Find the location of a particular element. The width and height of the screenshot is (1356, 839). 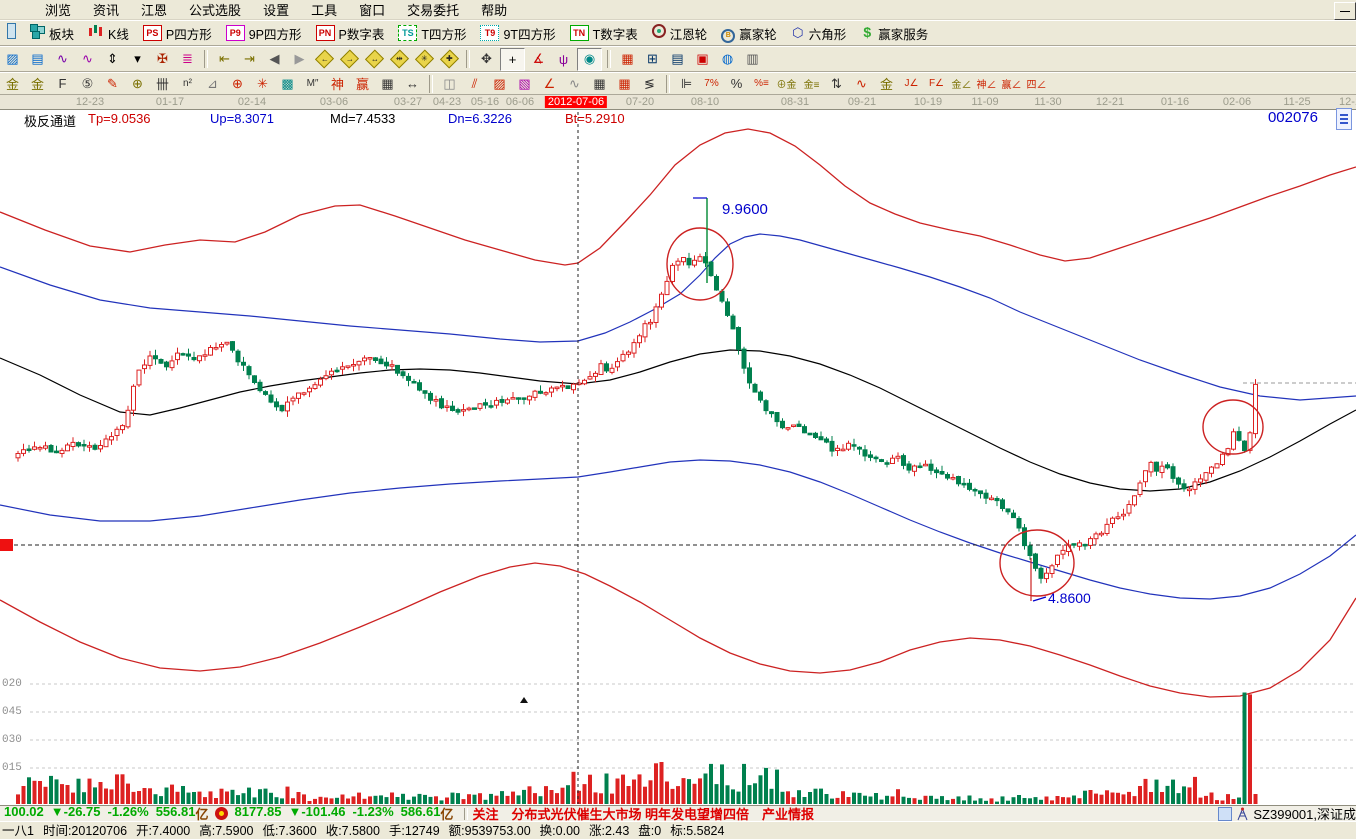

calculator-icon: ⊞ is located at coordinates (652, 58).